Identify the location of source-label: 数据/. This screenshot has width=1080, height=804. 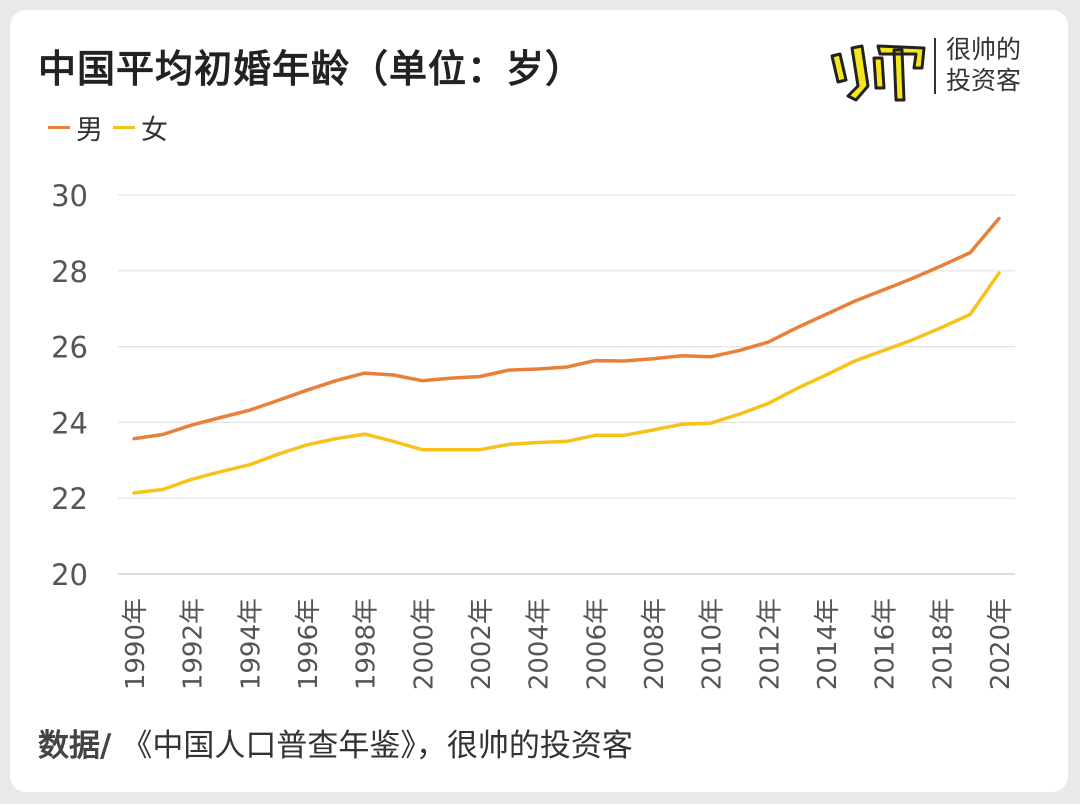
(75, 746).